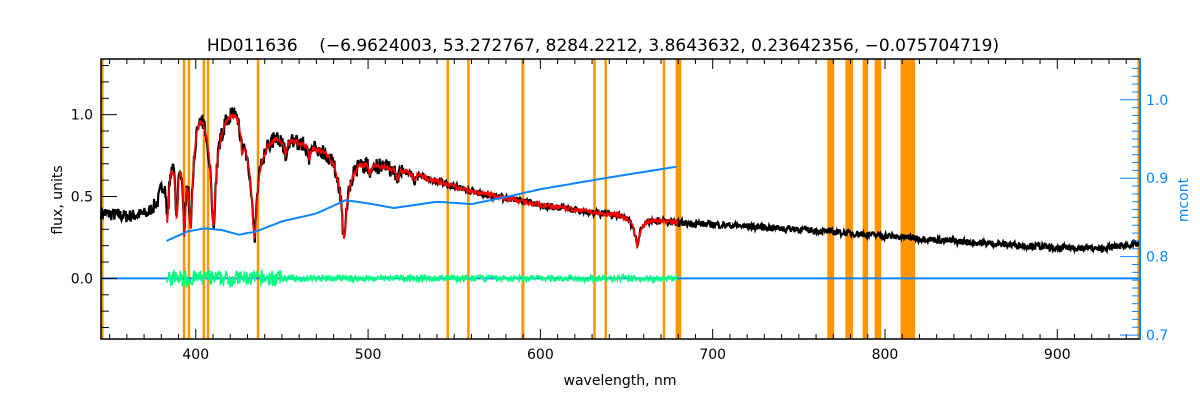 Image resolution: width=1200 pixels, height=400 pixels. What do you see at coordinates (1157, 179) in the screenshot?
I see `y2-tick-label: 0.9` at bounding box center [1157, 179].